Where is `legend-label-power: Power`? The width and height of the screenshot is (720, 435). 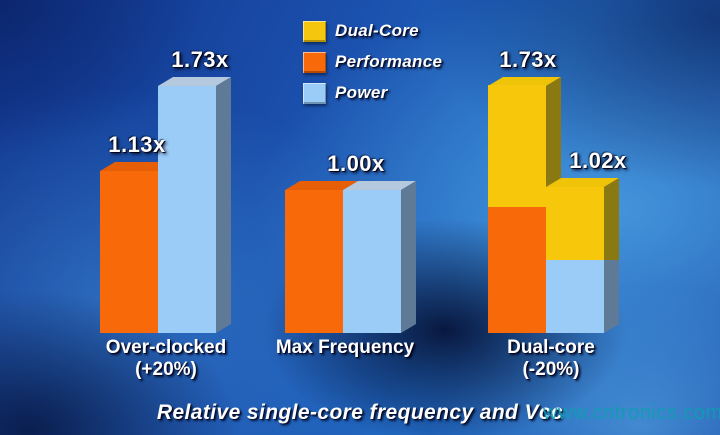 legend-label-power: Power is located at coordinates (361, 92).